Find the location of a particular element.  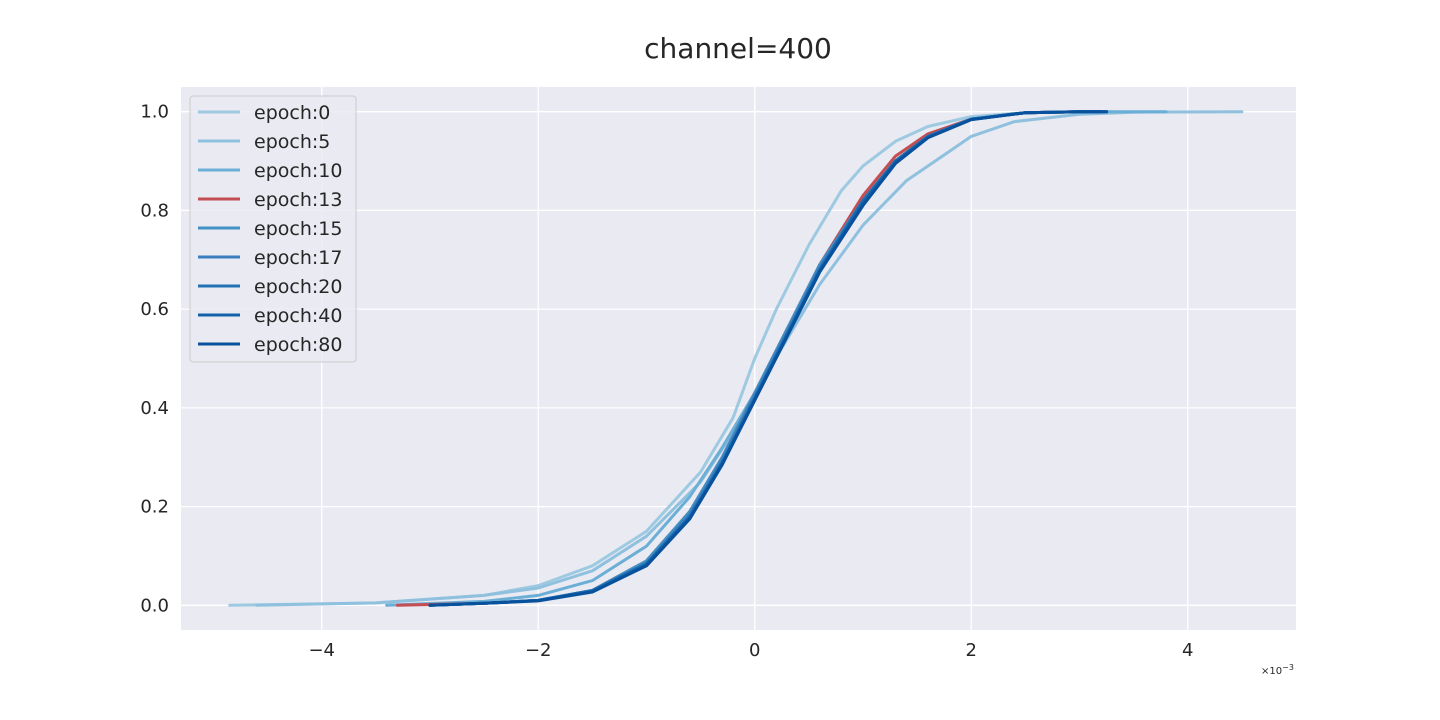

y-tick-label: 0.0 is located at coordinates (154, 605).